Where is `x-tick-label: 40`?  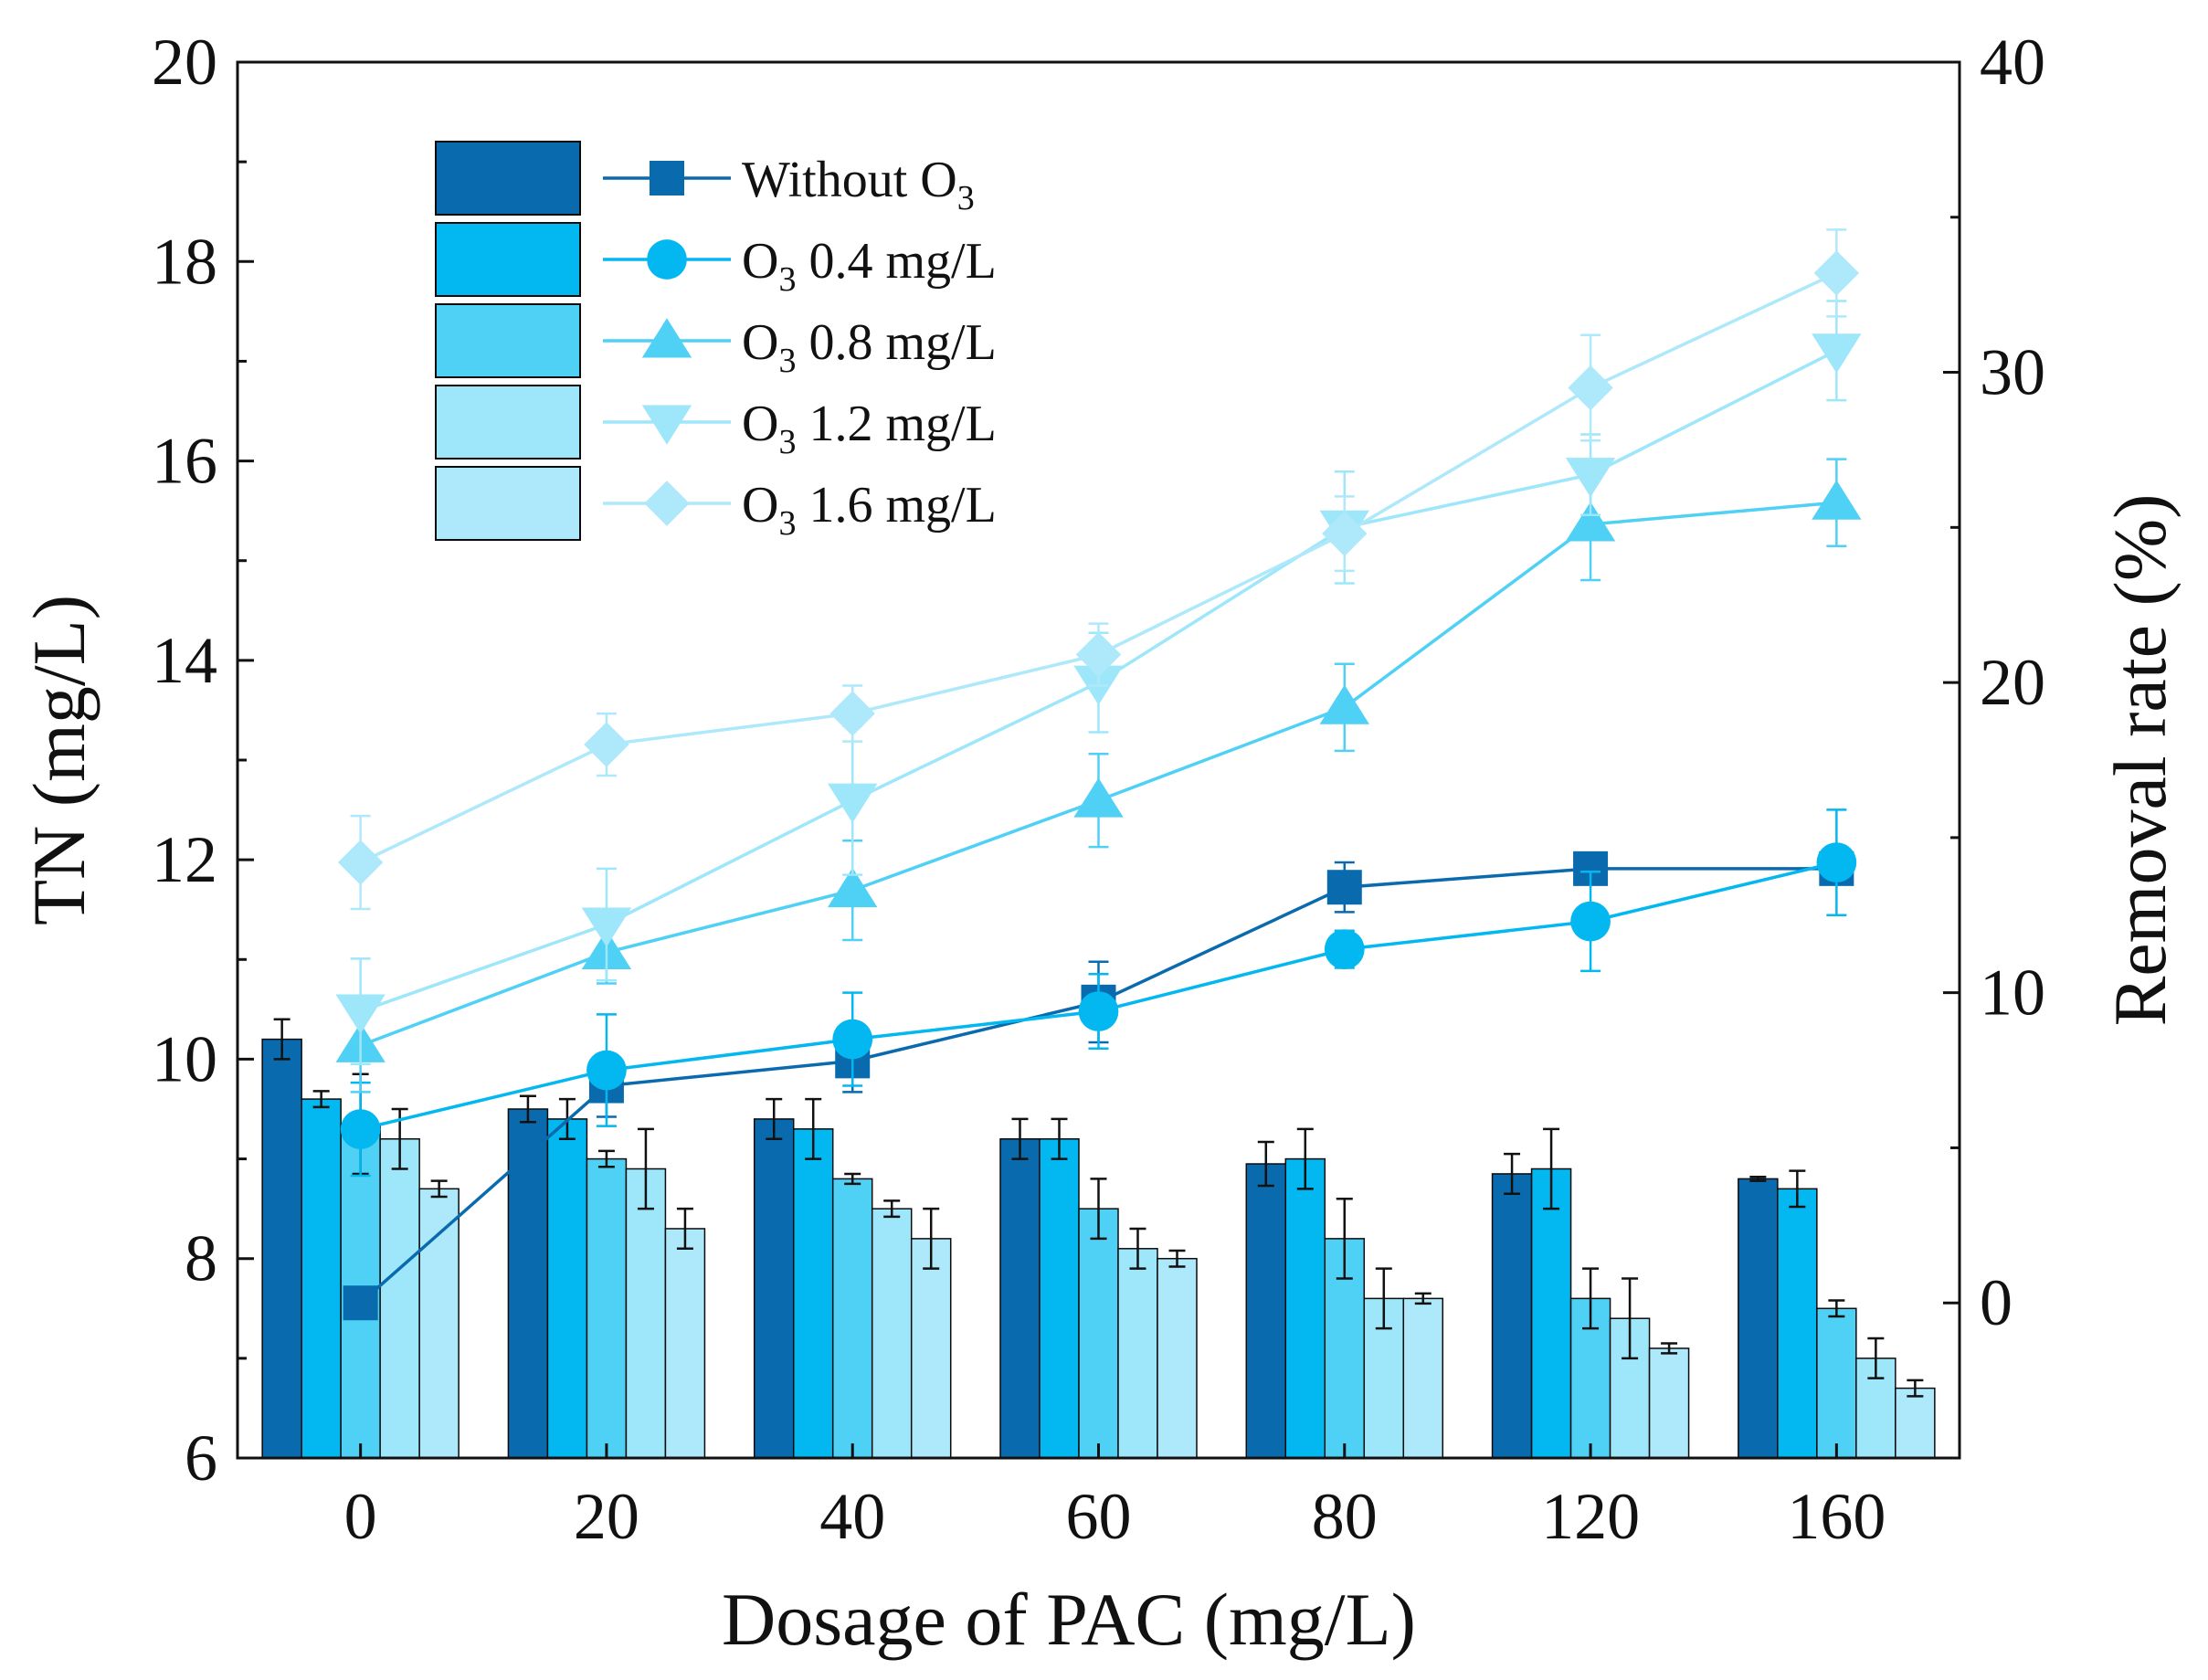
x-tick-label: 40 is located at coordinates (852, 1516).